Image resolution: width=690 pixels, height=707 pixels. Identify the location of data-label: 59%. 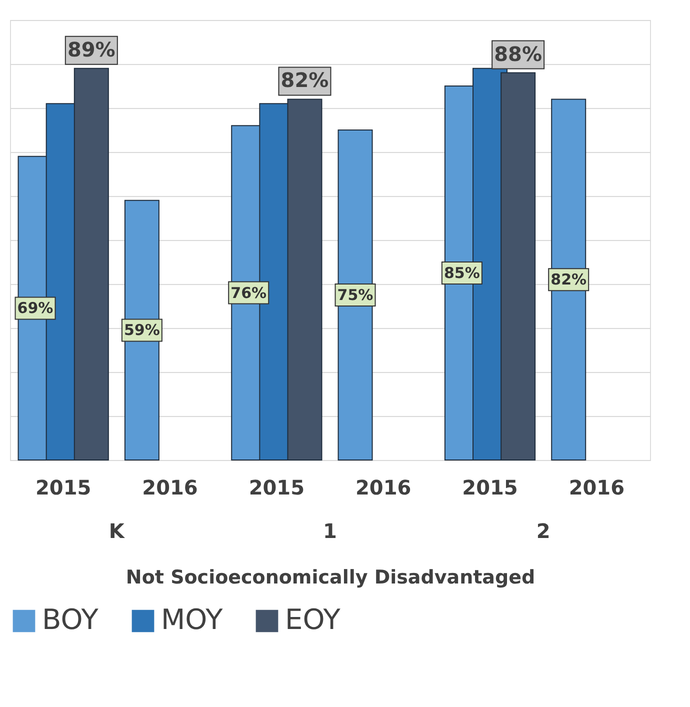
(142, 330).